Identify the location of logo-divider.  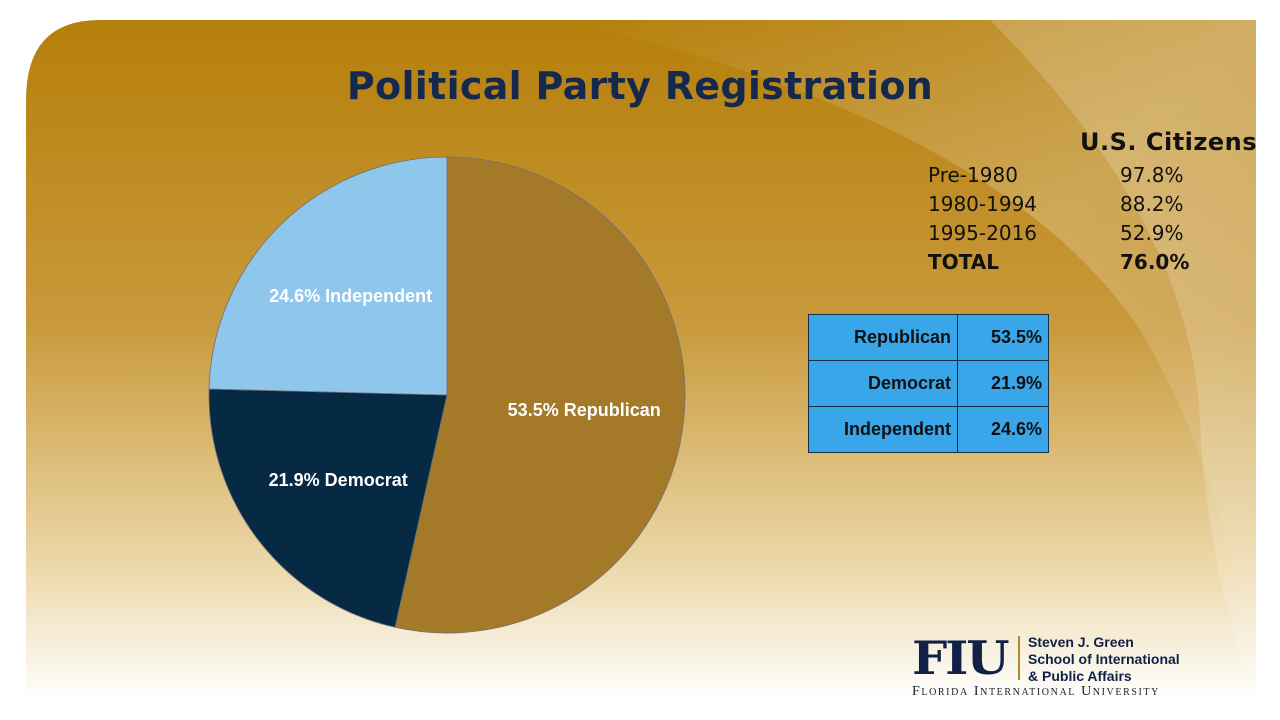
(1019, 658).